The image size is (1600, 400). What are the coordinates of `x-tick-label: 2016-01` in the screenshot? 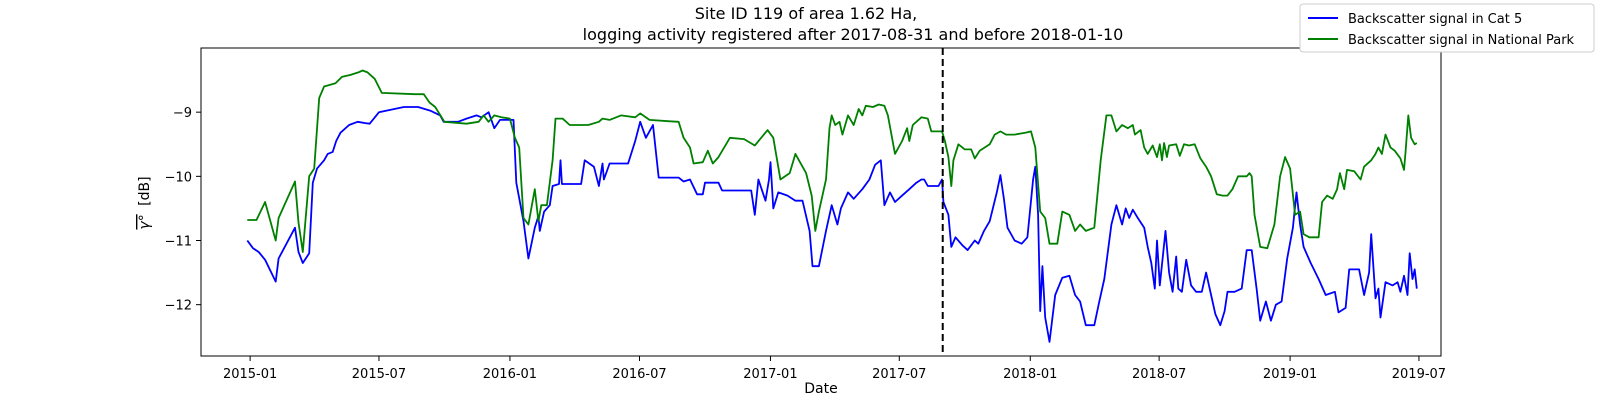 It's located at (510, 374).